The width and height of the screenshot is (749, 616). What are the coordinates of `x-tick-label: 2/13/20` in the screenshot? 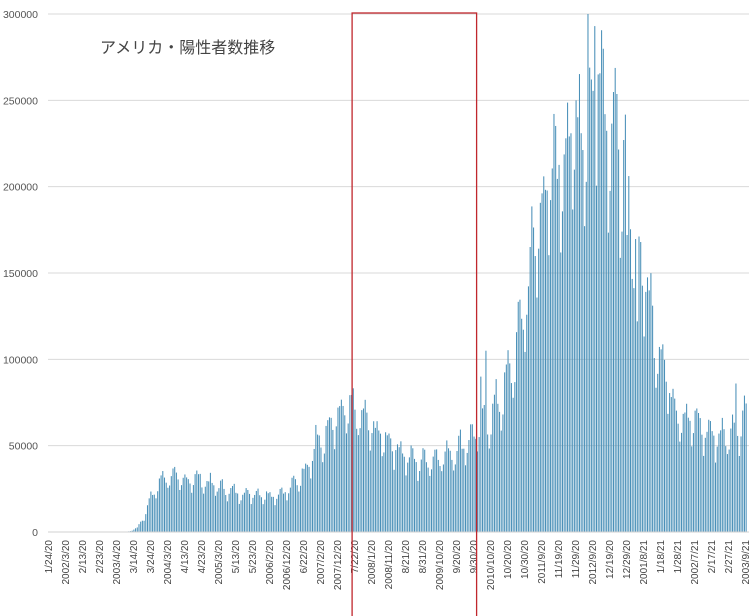 It's located at (83, 557).